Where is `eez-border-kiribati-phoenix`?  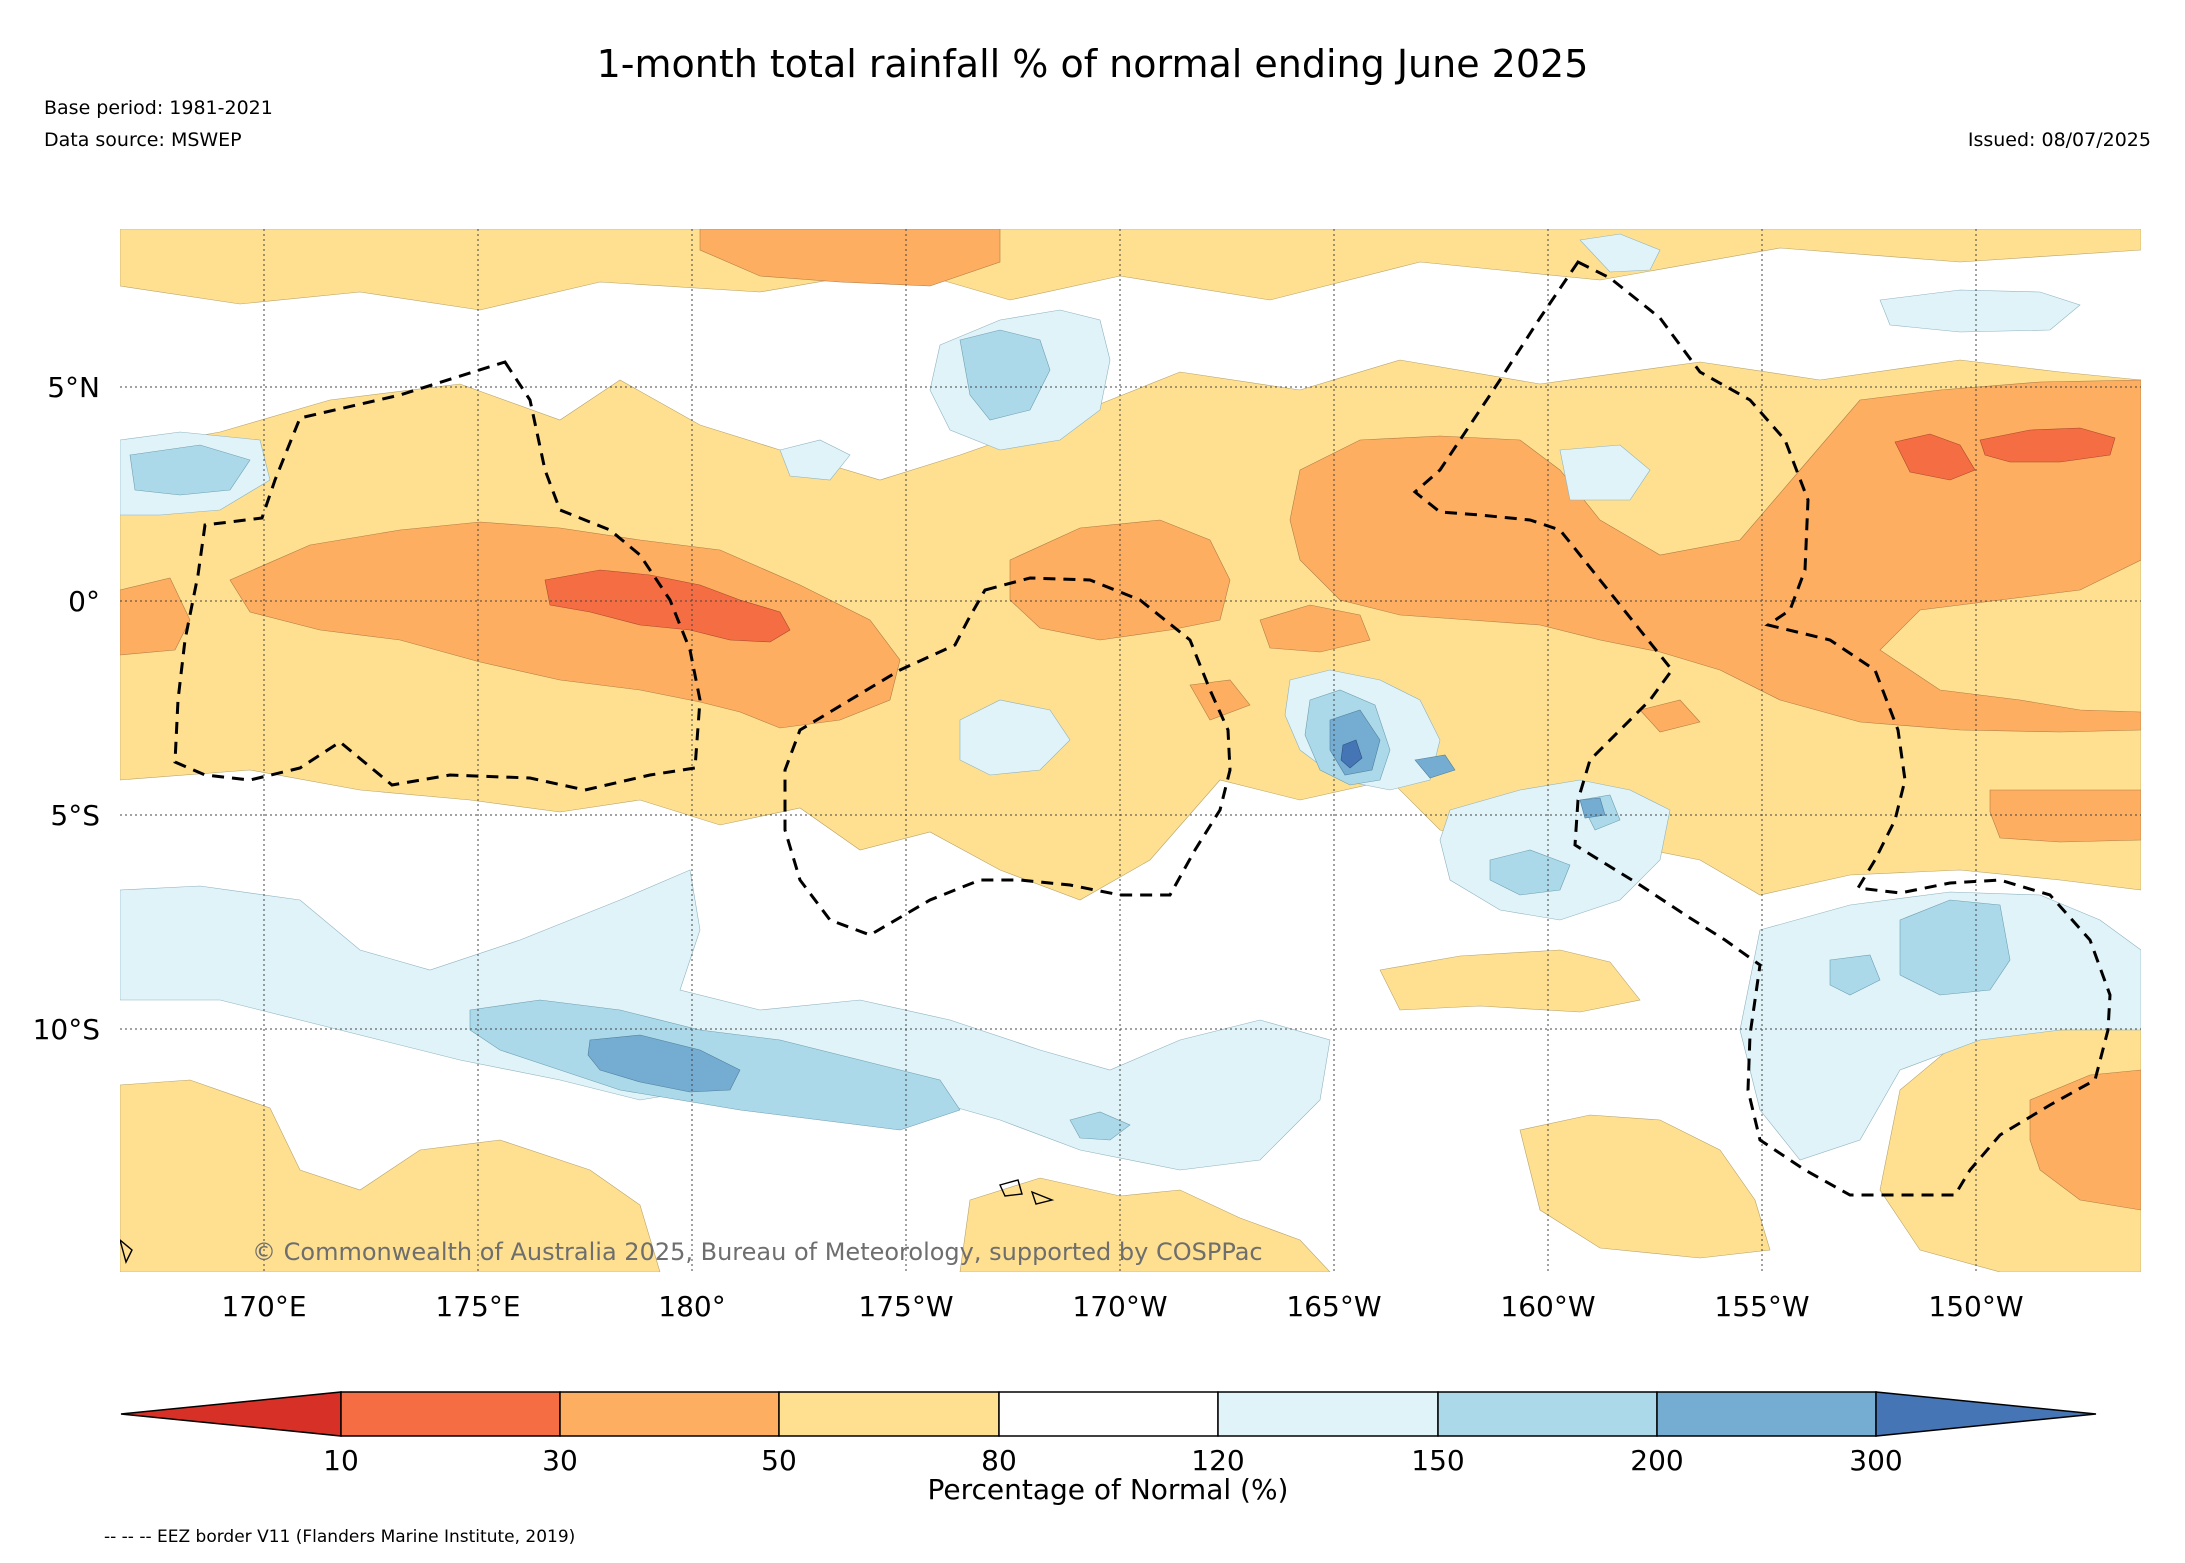 eez-border-kiribati-phoenix is located at coordinates (1007, 756).